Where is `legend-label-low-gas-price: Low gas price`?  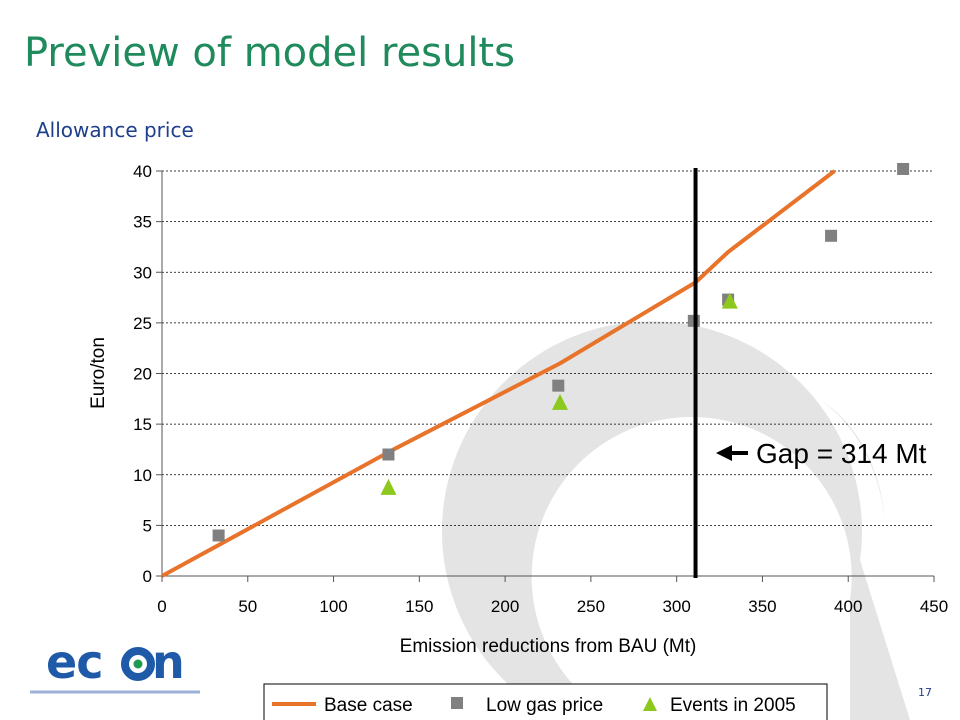 legend-label-low-gas-price: Low gas price is located at coordinates (544, 705).